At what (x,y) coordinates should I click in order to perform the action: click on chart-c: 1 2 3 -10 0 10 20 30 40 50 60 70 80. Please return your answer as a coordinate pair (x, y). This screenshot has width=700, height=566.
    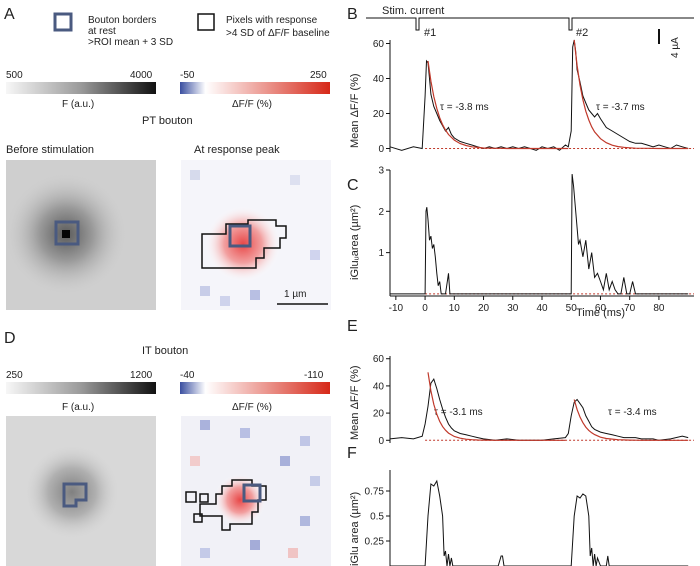
    Looking at the image, I should click on (536, 240).